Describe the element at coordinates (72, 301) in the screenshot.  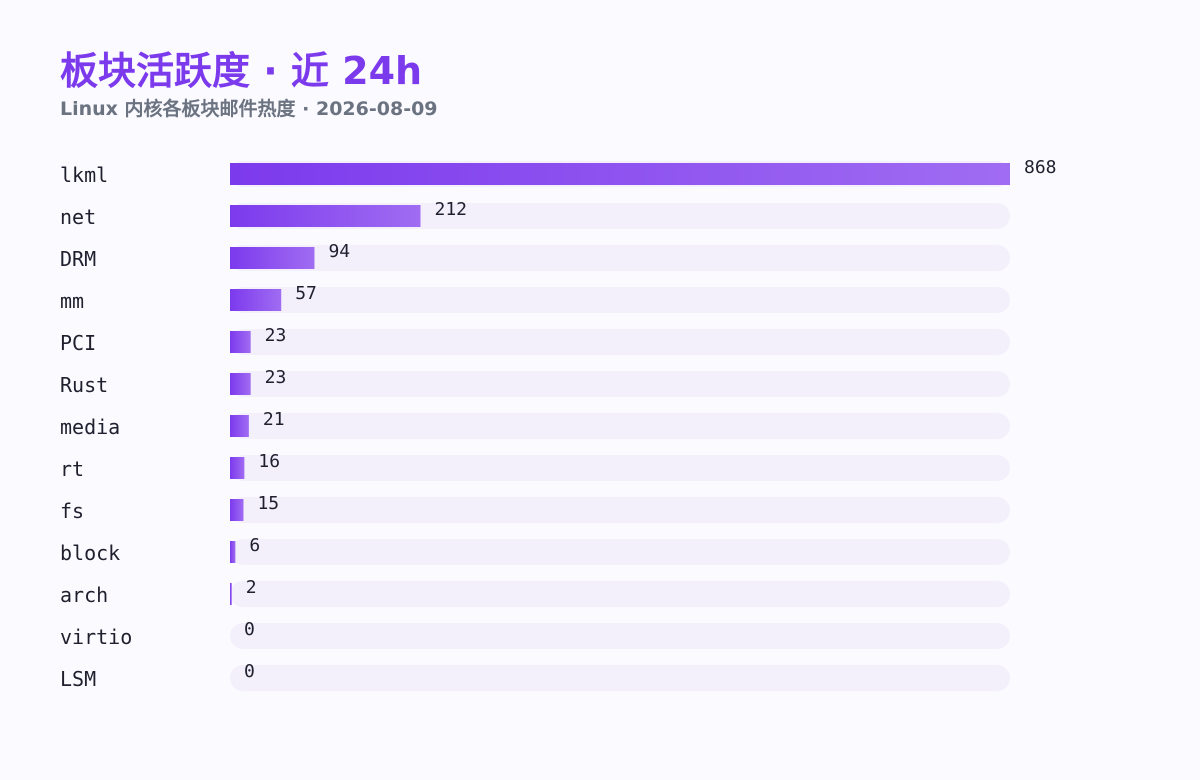
I see `category-label: mm` at that location.